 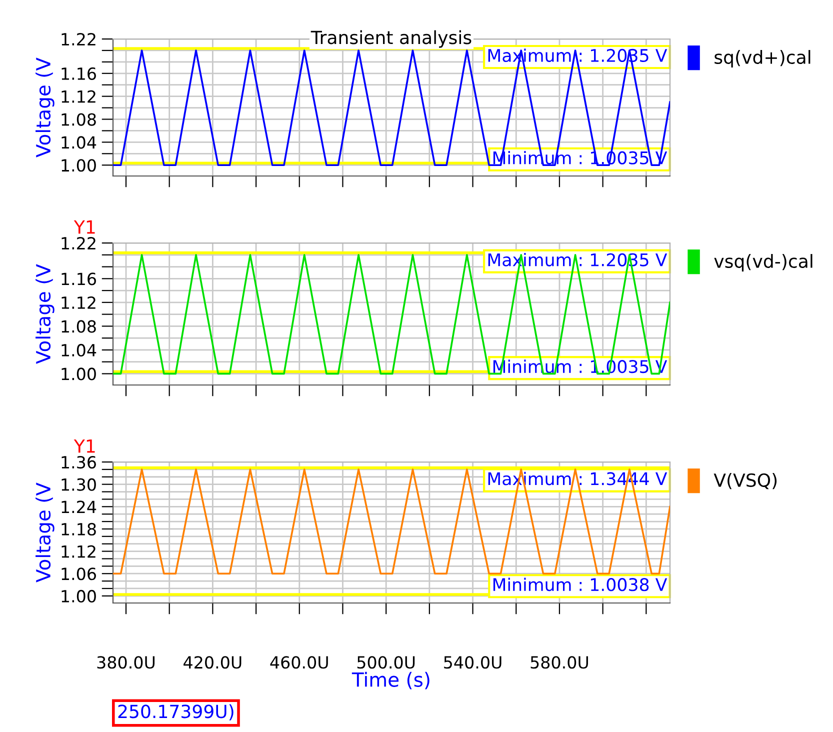 I want to click on x-tick-label: 500.0U, so click(x=386, y=662).